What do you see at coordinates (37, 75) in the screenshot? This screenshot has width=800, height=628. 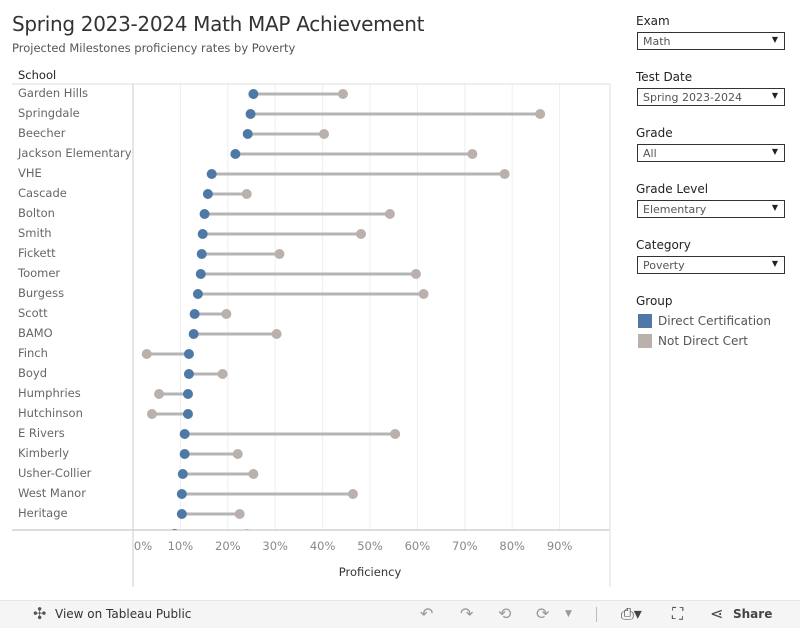 I see `row-header-school: School` at bounding box center [37, 75].